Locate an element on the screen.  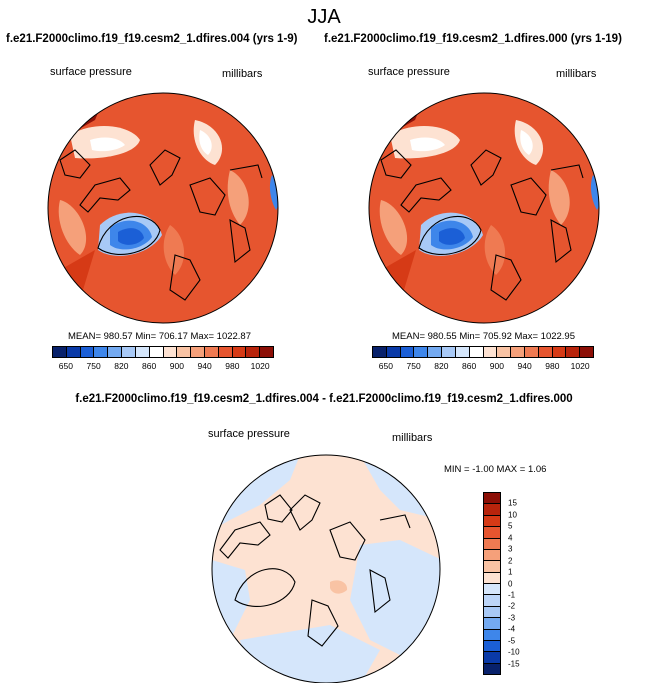
right-colorbar-tick-label: 980 is located at coordinates (552, 366).